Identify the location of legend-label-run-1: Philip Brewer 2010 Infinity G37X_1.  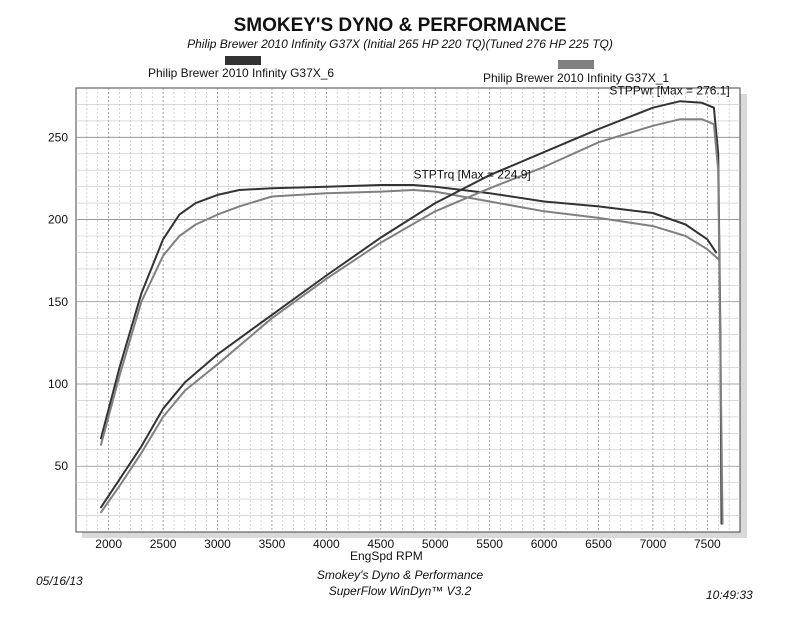
(576, 78).